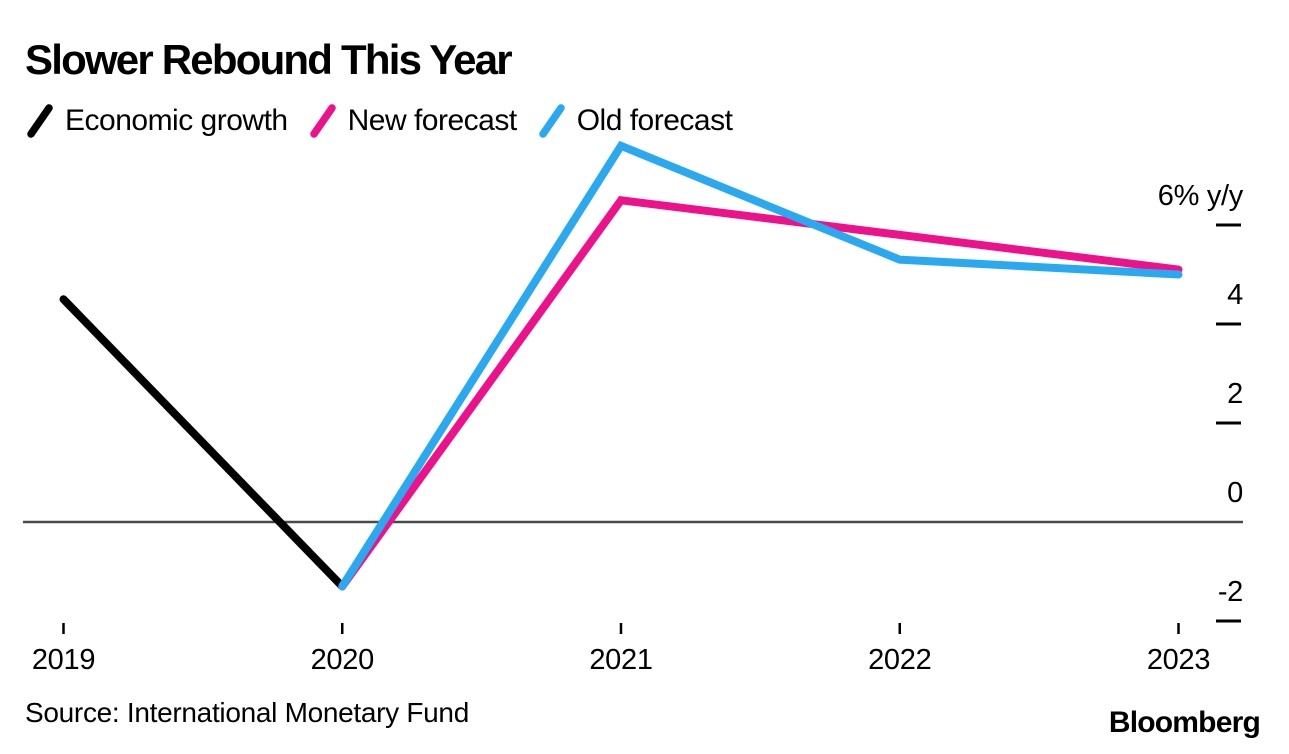 The image size is (1289, 754). What do you see at coordinates (1230, 592) in the screenshot?
I see `y-axis-label: -2` at bounding box center [1230, 592].